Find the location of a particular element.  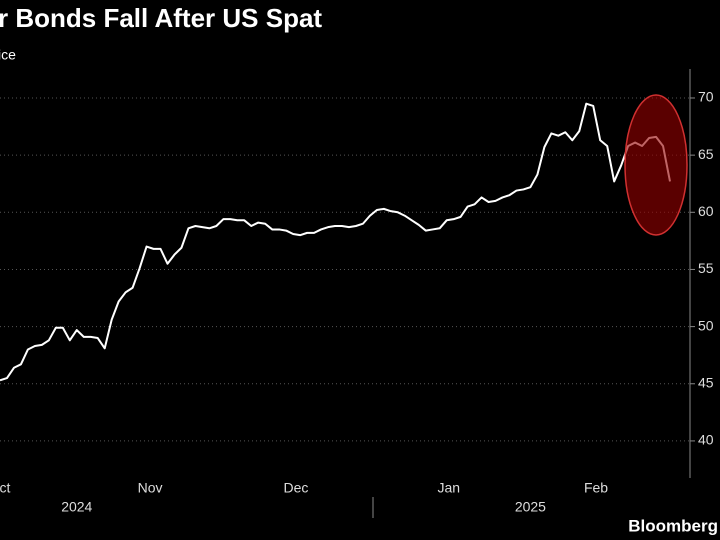

x-tick-label: ct is located at coordinates (5, 488).